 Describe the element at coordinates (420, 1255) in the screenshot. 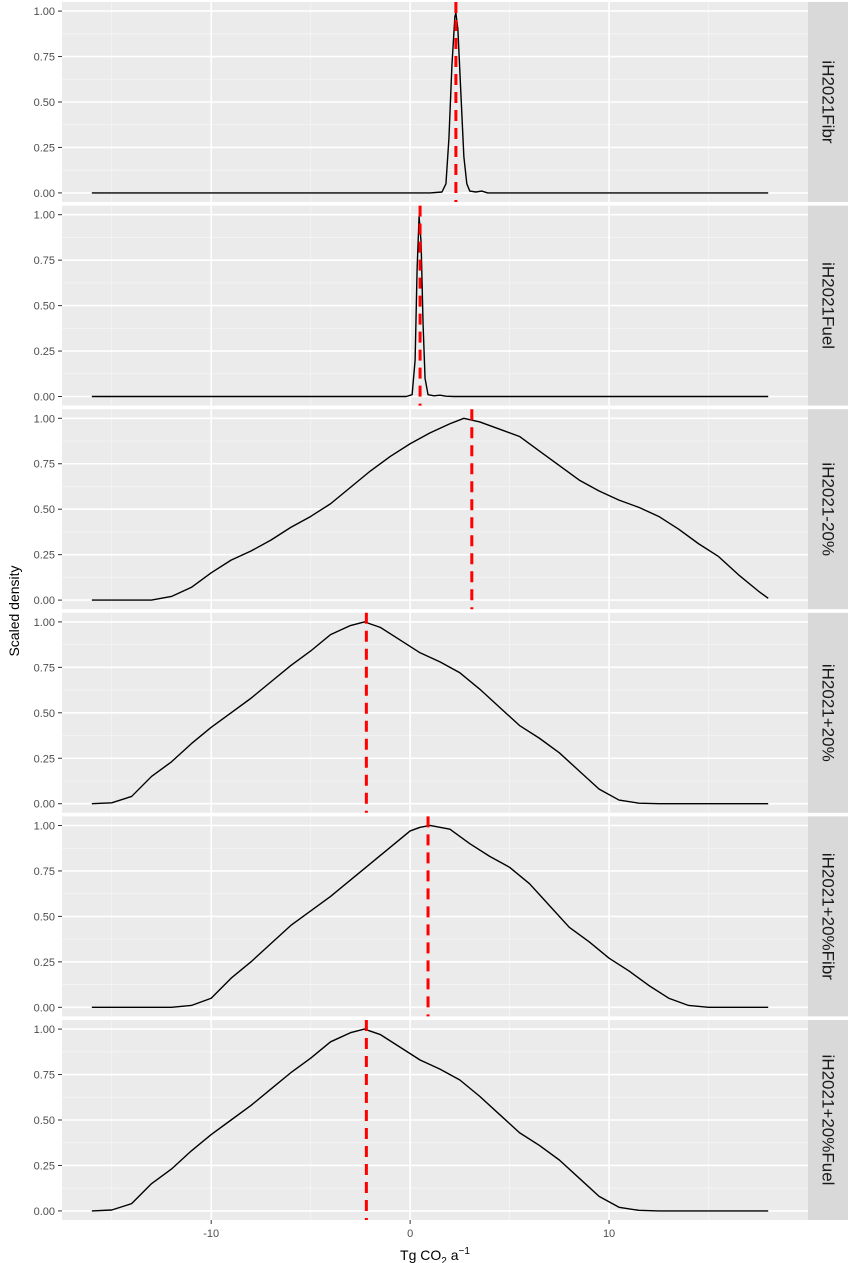

I see `x-axis-title-base: Tg CO` at that location.